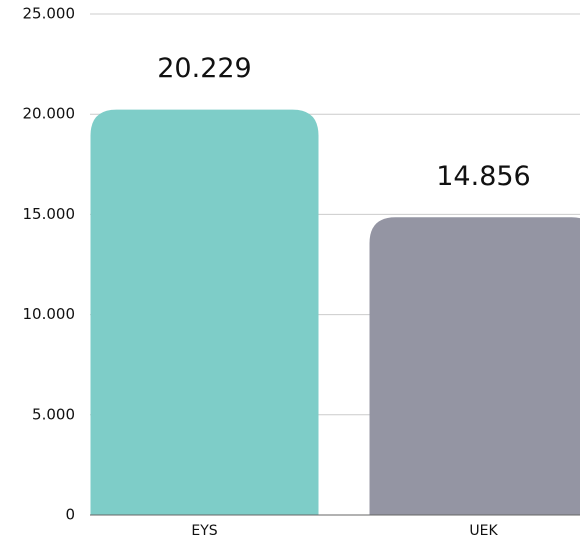  Describe the element at coordinates (53, 414) in the screenshot. I see `y-tick-label: 5.000` at that location.